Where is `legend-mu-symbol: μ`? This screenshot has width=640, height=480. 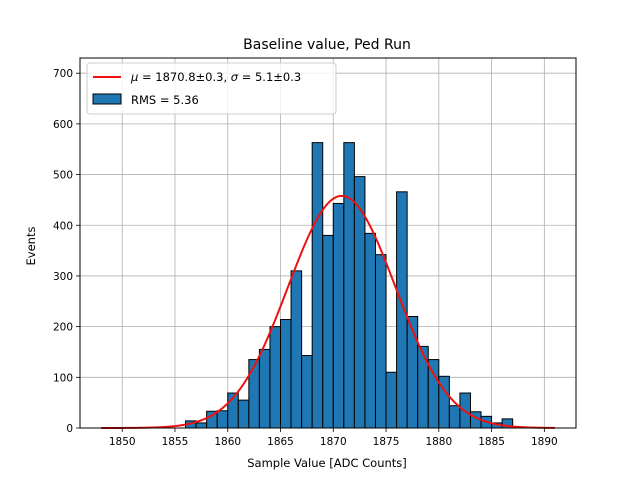
legend-mu-symbol: μ is located at coordinates (134, 77).